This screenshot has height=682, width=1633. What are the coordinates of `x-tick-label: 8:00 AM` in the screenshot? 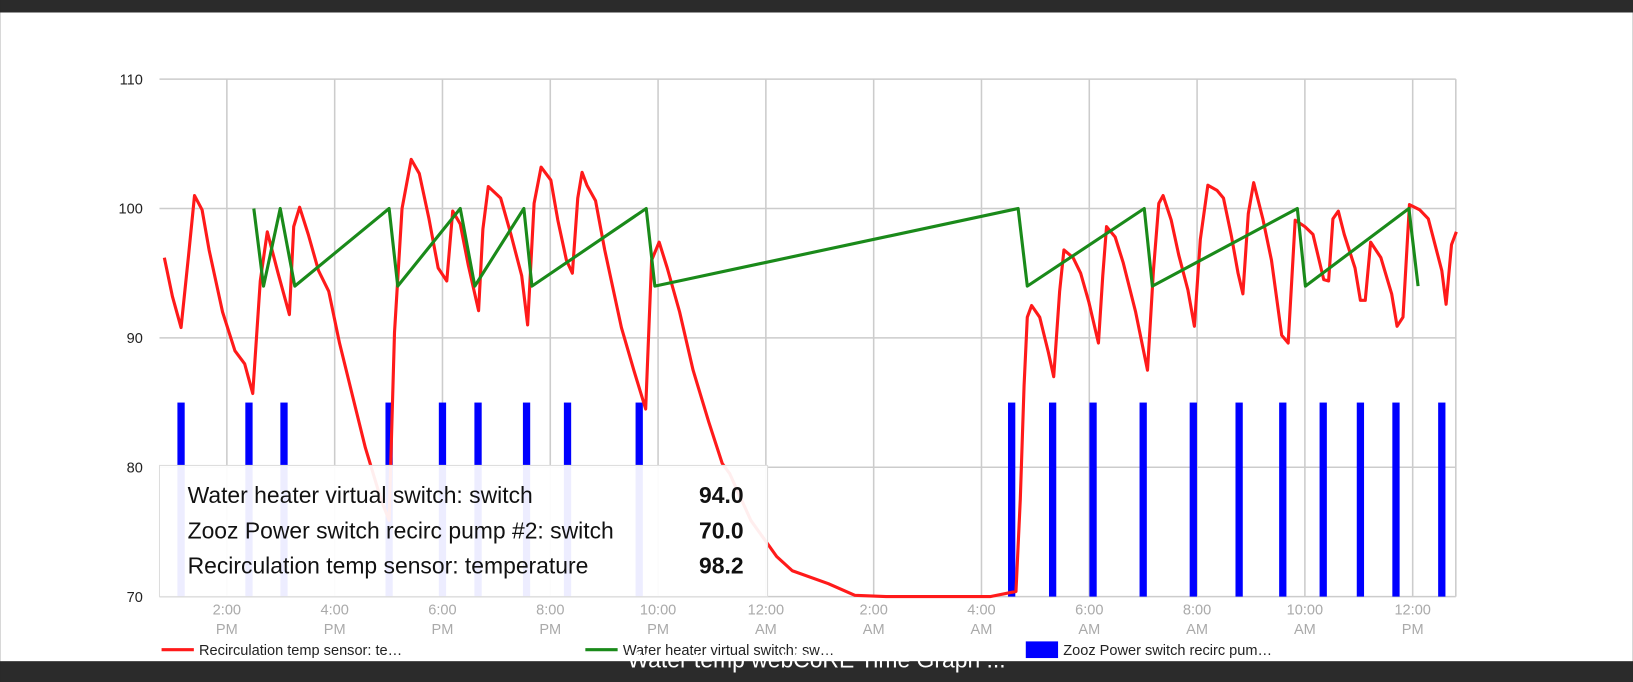 It's located at (1197, 620).